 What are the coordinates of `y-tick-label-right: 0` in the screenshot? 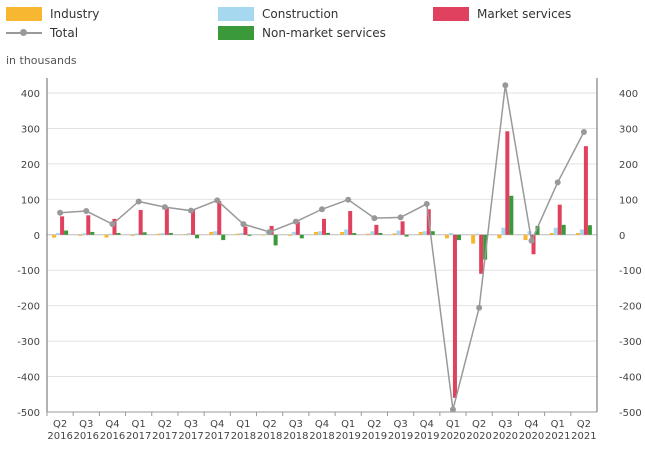 It's located at (622, 236).